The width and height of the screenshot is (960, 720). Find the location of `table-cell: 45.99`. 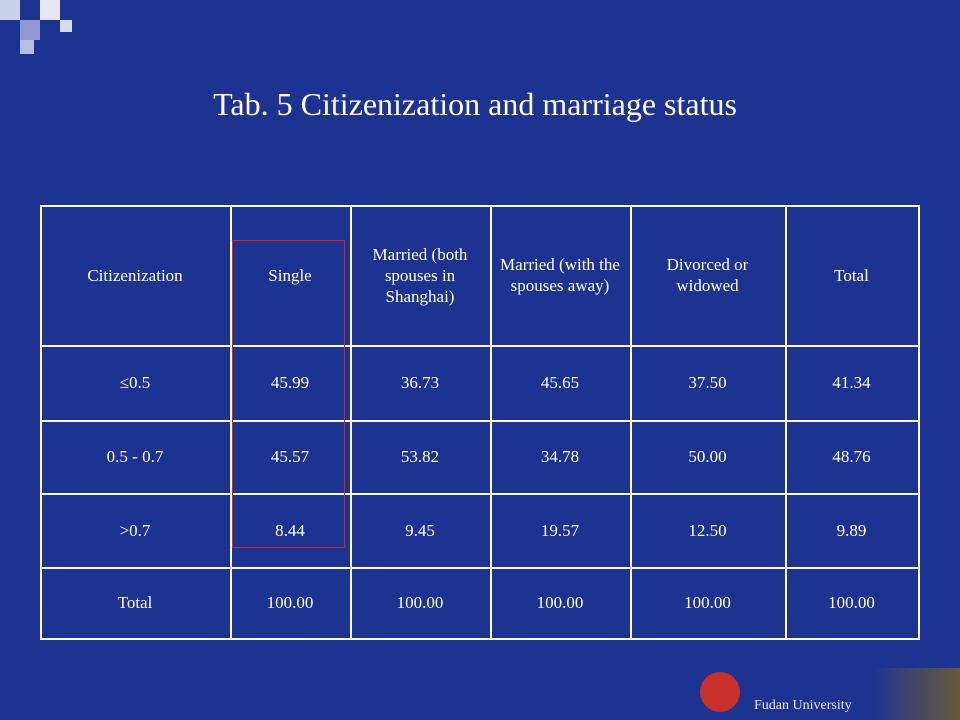

table-cell: 45.99 is located at coordinates (290, 382).